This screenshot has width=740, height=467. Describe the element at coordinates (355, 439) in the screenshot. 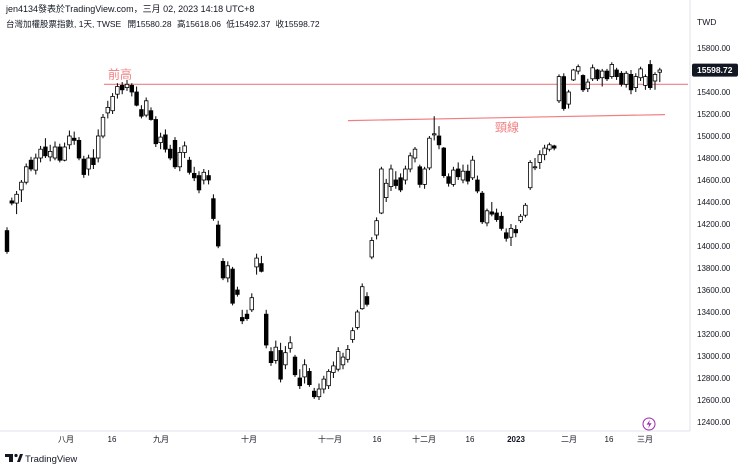

I see `time-axis: 八月 16 九月 十月 十一月 16 十二月 16 2023 二月 16 三月` at that location.